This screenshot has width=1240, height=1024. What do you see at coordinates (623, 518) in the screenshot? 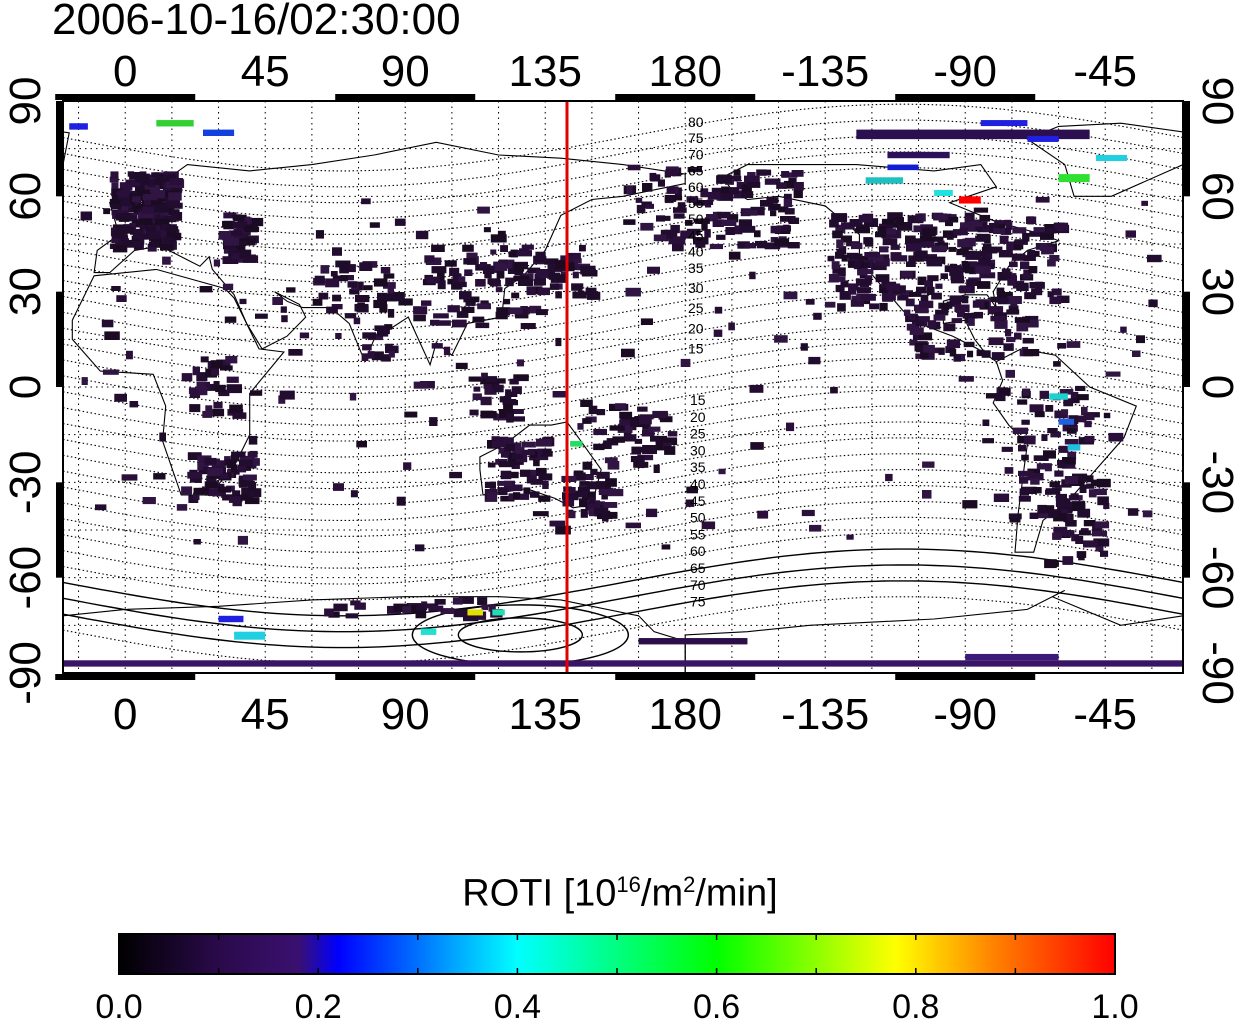
I see `contour-line` at bounding box center [623, 518].